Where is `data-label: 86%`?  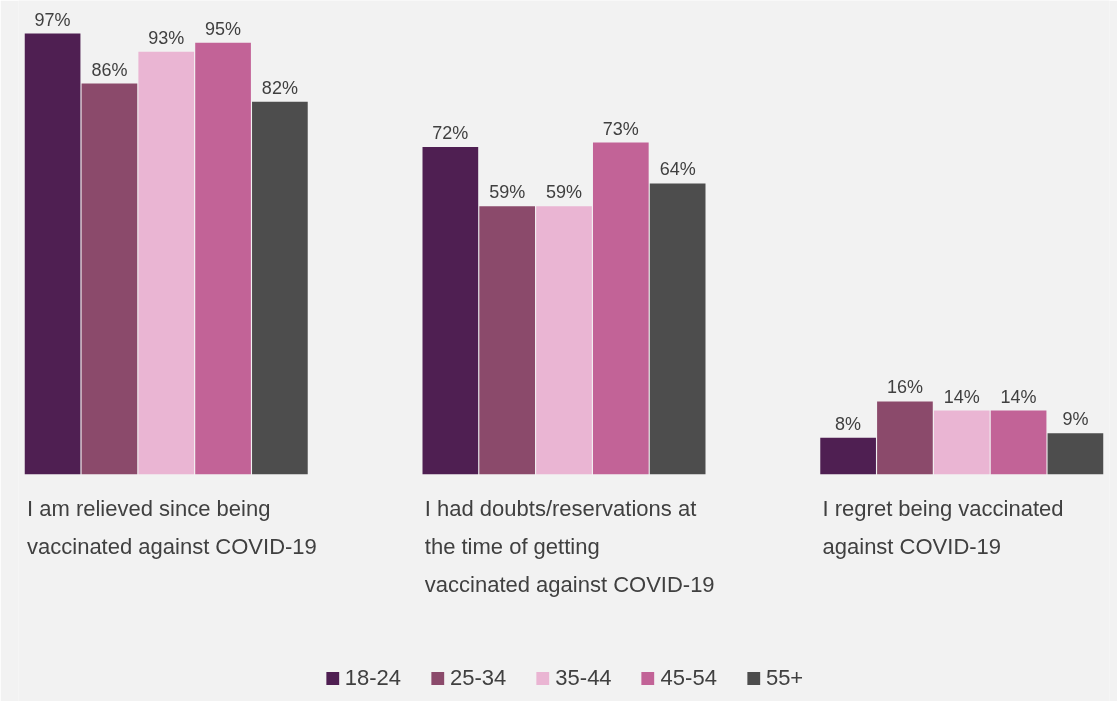
data-label: 86% is located at coordinates (109, 69).